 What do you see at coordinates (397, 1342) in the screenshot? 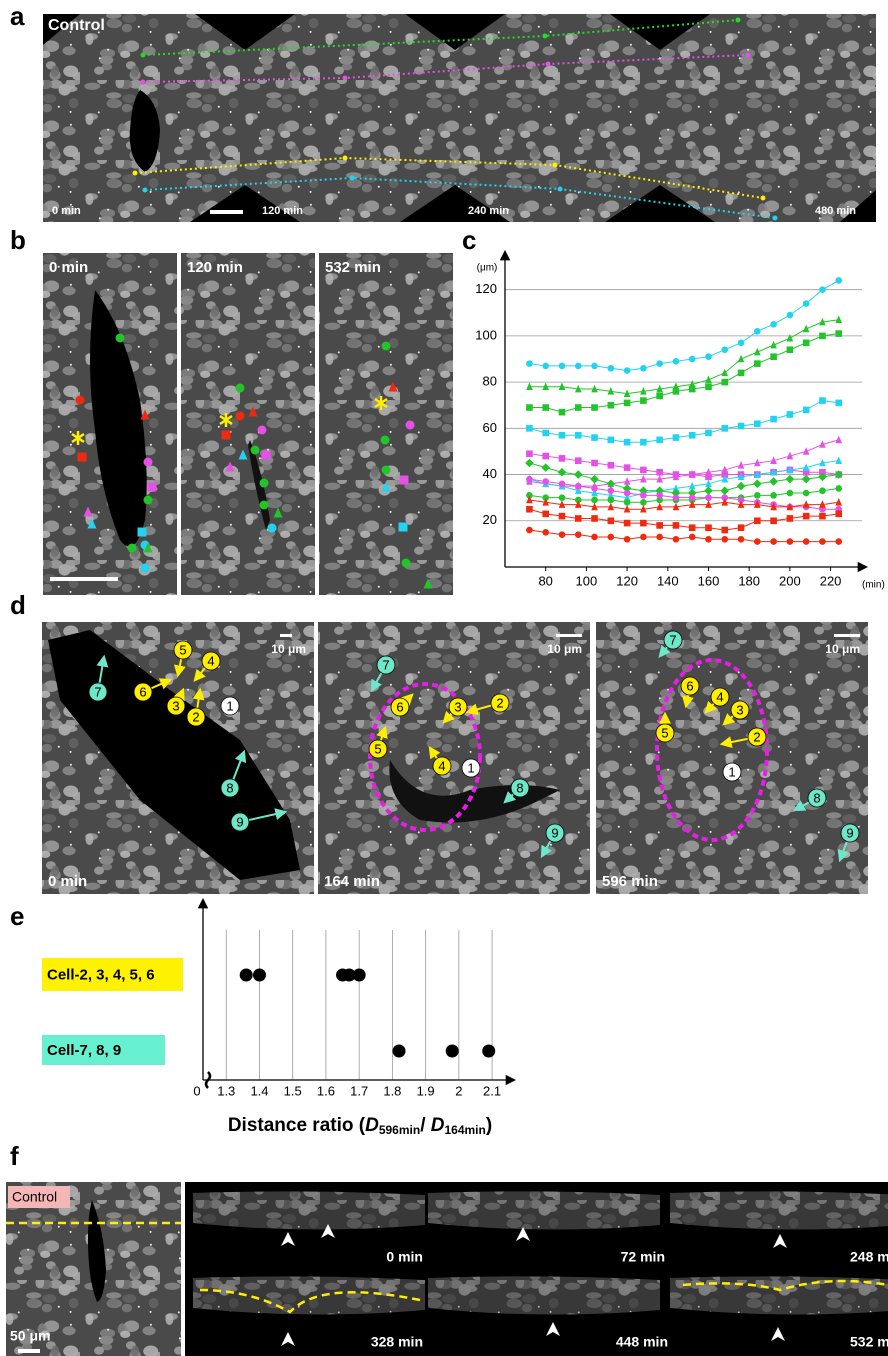
I see `time-label: 328 min` at bounding box center [397, 1342].